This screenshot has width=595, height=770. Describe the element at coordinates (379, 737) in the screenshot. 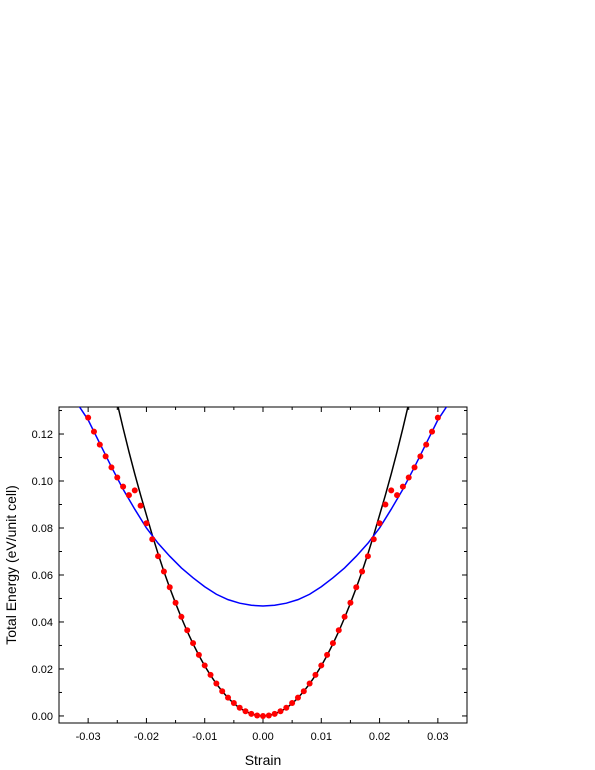

I see `x-tick-label: 0.02` at that location.